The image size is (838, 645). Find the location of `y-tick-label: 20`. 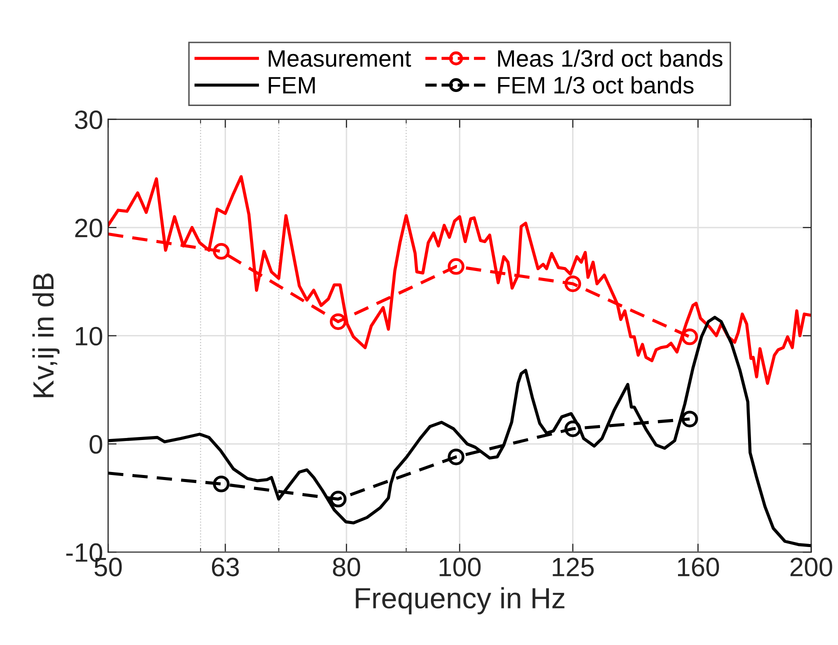

y-tick-label: 20 is located at coordinates (88, 228).